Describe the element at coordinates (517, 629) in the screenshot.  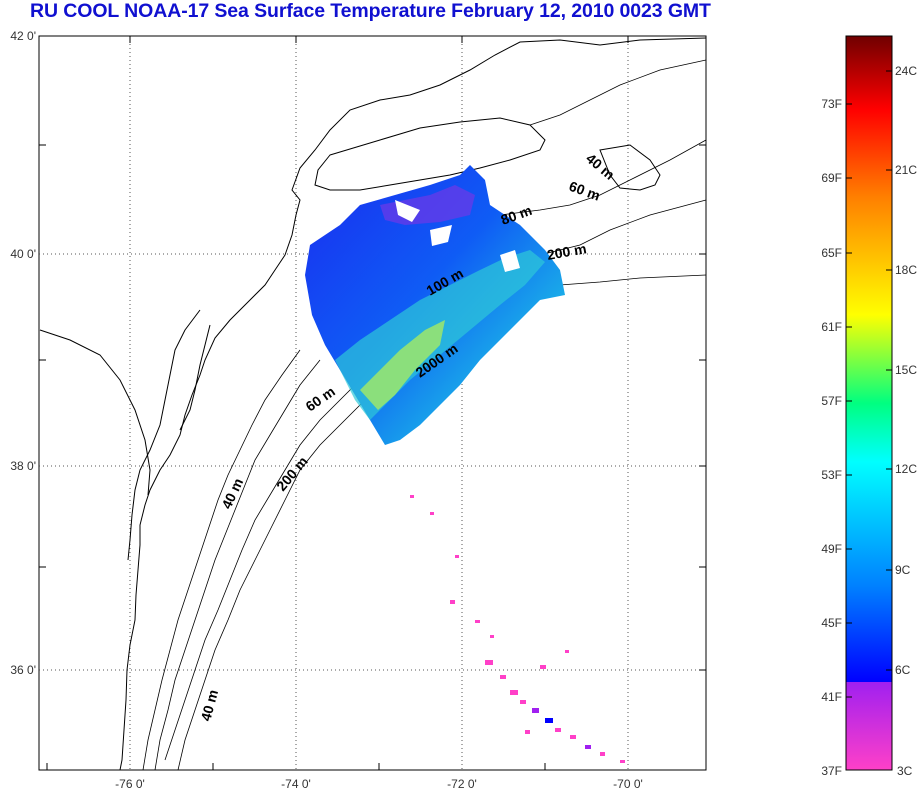
I see `sst-scattered-pixels` at that location.